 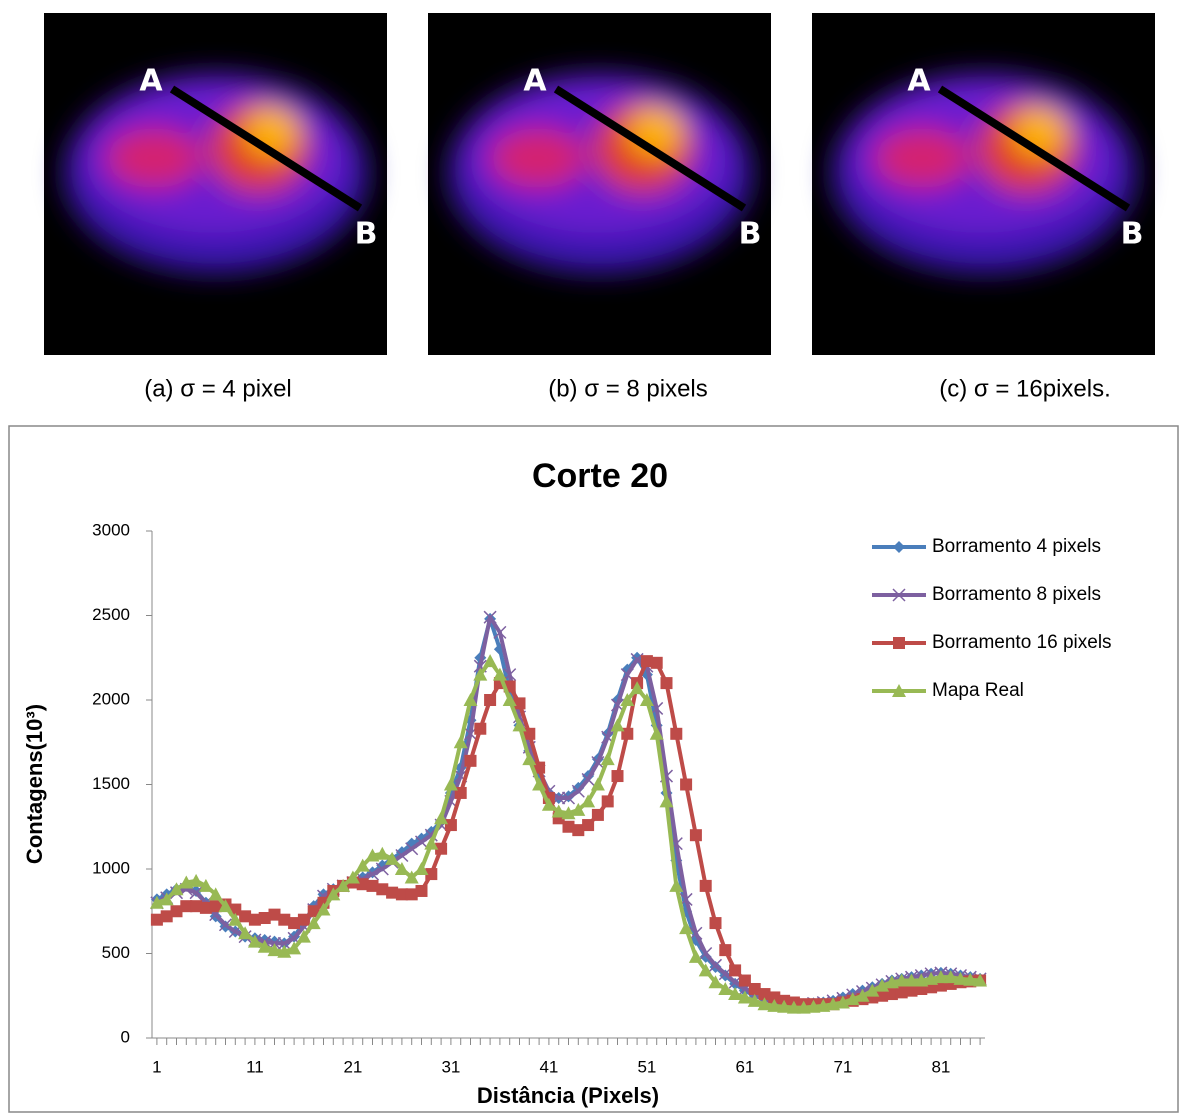 I want to click on legend-label: Mapa Real, so click(x=978, y=690).